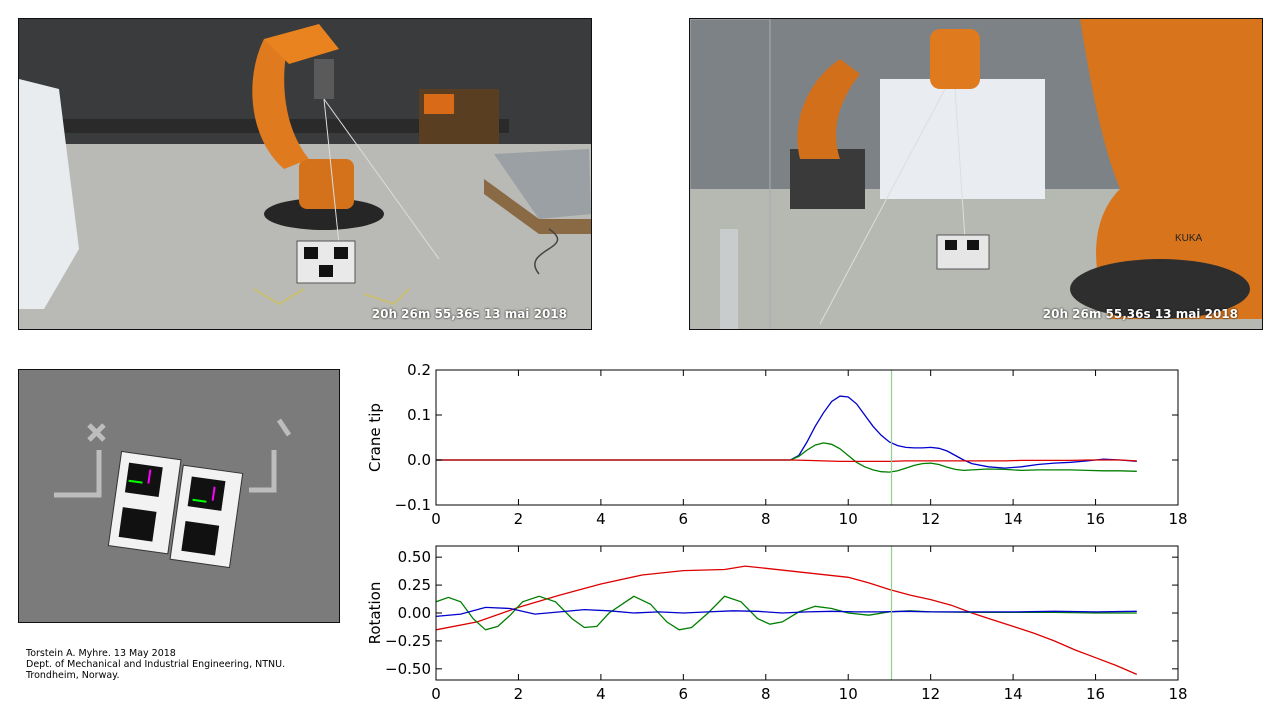  Describe the element at coordinates (96, 432) in the screenshot. I see `floor-mark-x` at that location.